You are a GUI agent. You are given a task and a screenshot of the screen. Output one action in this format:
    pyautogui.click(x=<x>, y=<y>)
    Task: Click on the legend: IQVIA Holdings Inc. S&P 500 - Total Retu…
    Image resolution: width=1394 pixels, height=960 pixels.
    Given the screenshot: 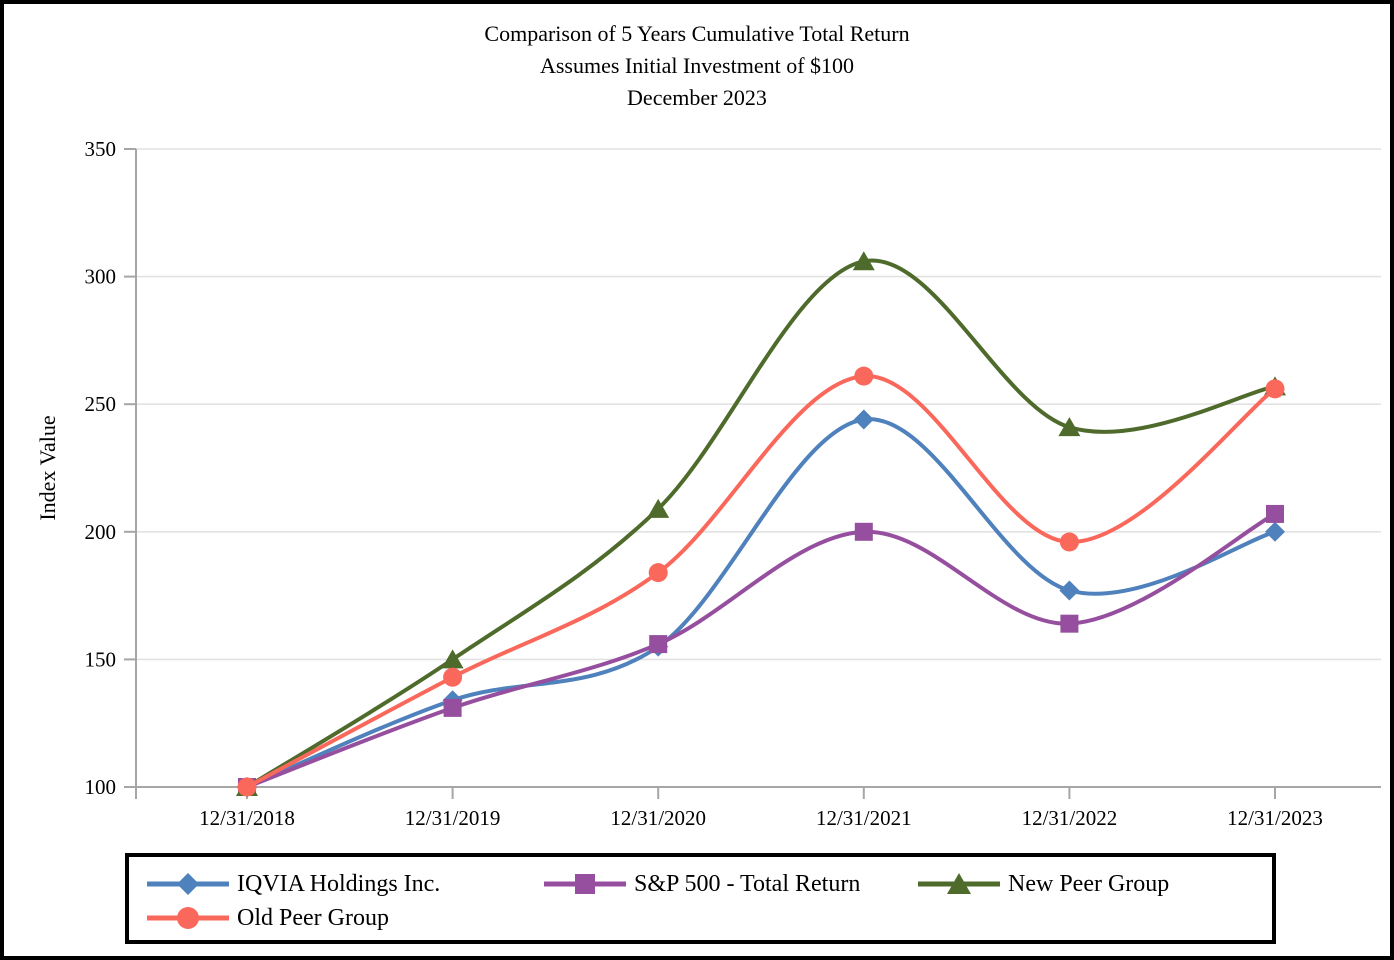 What is the action you would take?
    pyautogui.click(x=700, y=898)
    